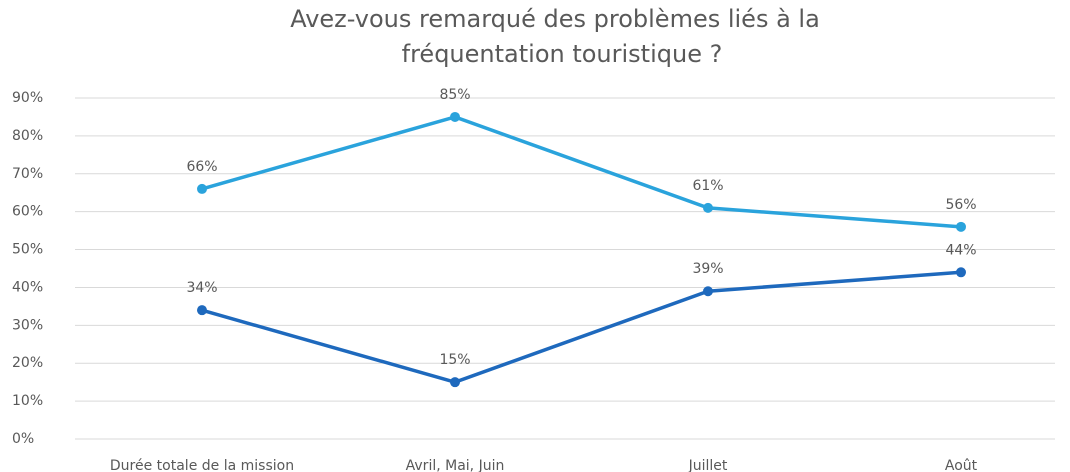 This screenshot has height=472, width=1070. What do you see at coordinates (27, 287) in the screenshot?
I see `y-tick-label: 40%` at bounding box center [27, 287].